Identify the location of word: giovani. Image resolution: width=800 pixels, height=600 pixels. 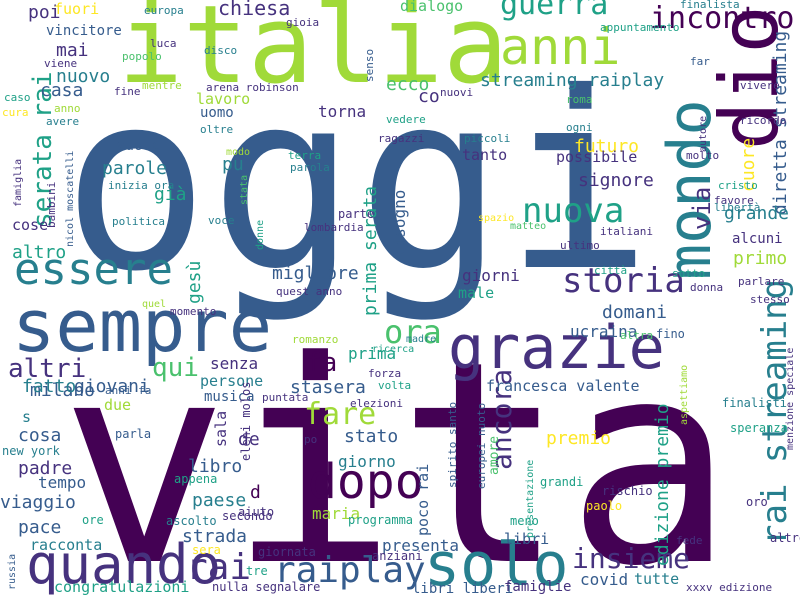
(112, 386).